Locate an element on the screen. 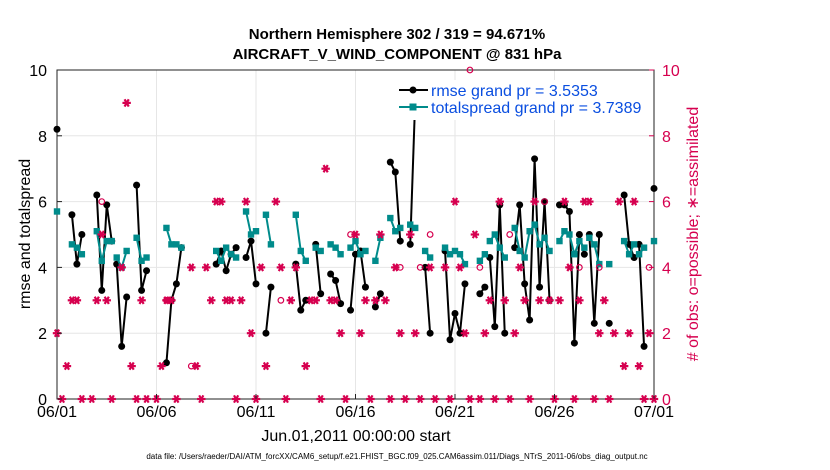 The image size is (830, 470). chart-title-line1: Northern Hemisphere 302 / 319 = 94.671% is located at coordinates (397, 34).